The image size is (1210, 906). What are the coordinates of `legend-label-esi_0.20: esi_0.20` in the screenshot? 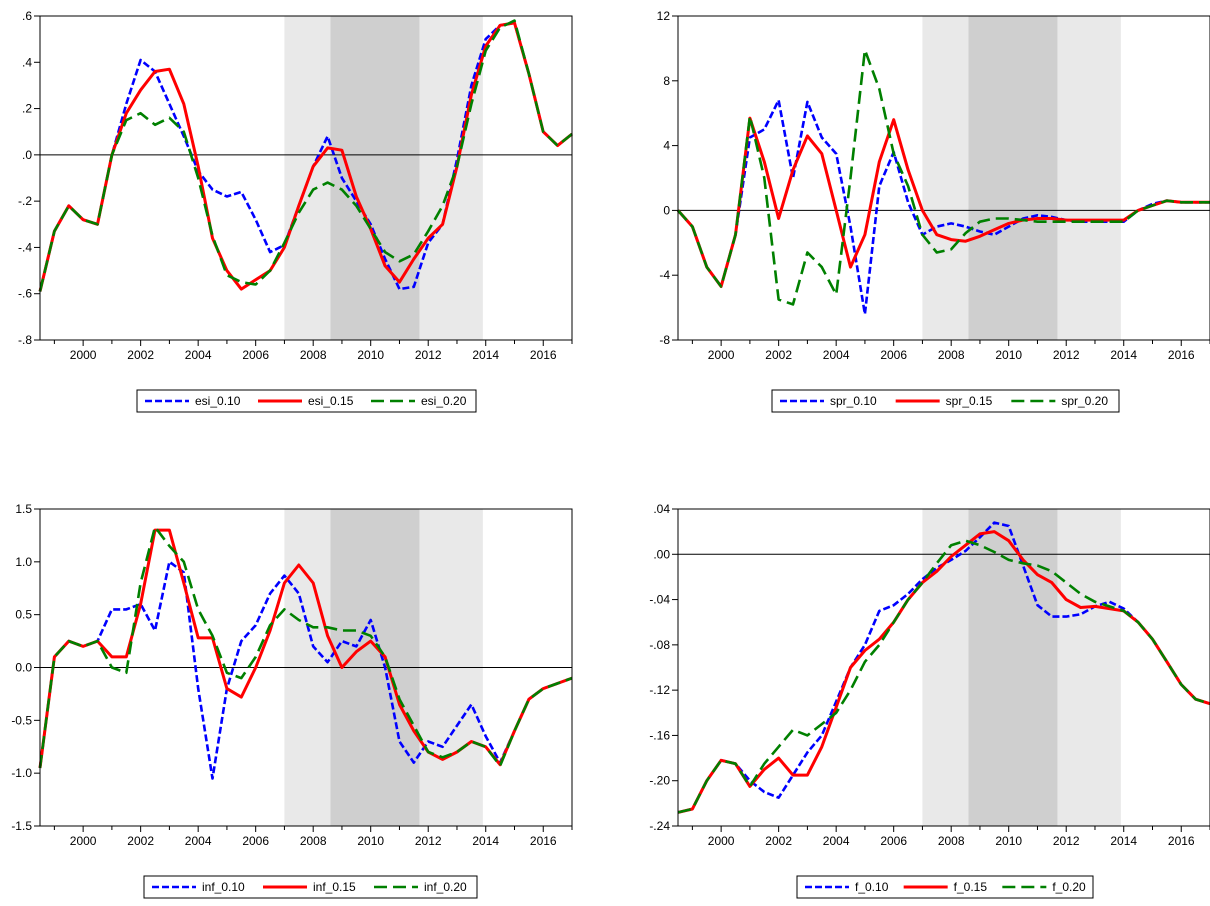 It's located at (444, 401).